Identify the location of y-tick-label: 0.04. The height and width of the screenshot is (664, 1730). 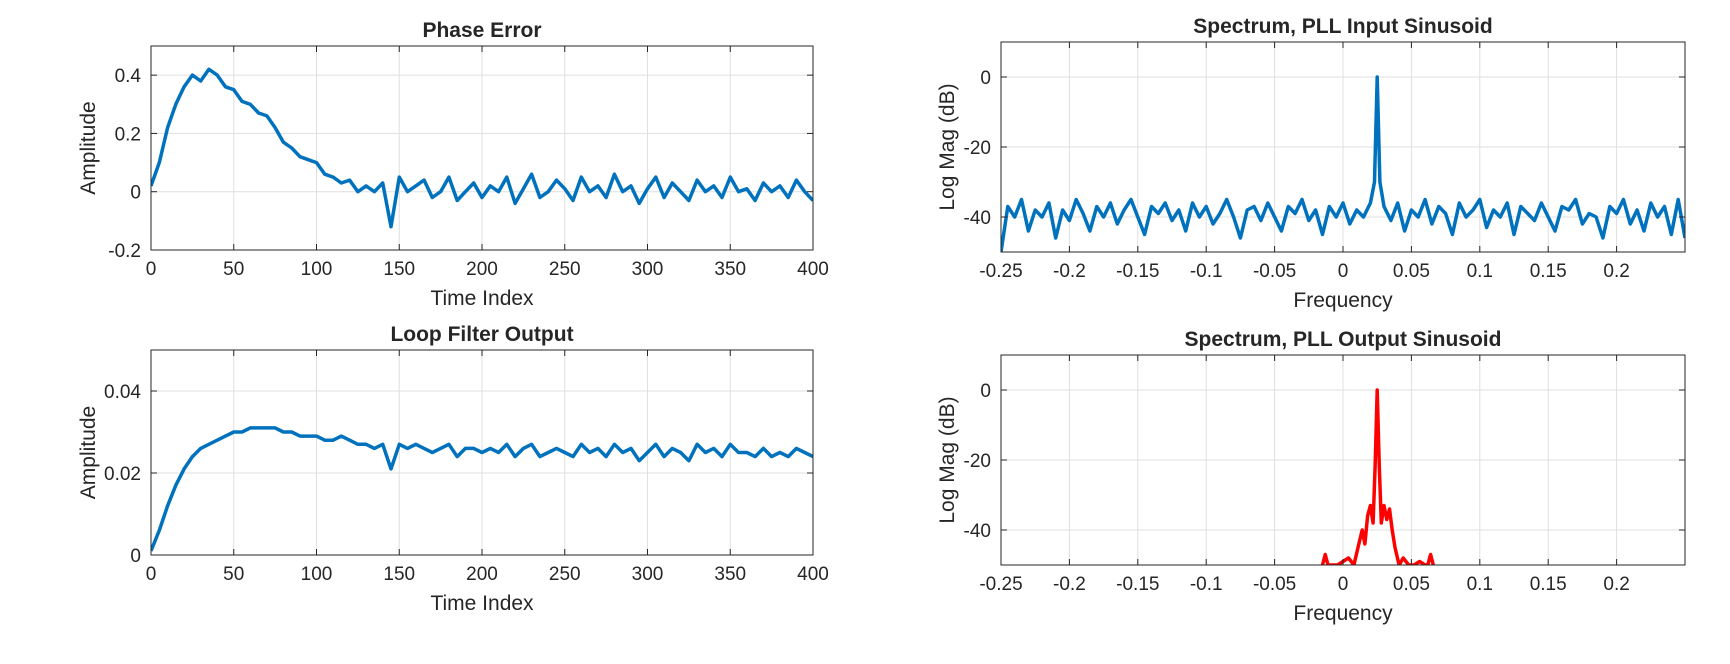
(122, 392).